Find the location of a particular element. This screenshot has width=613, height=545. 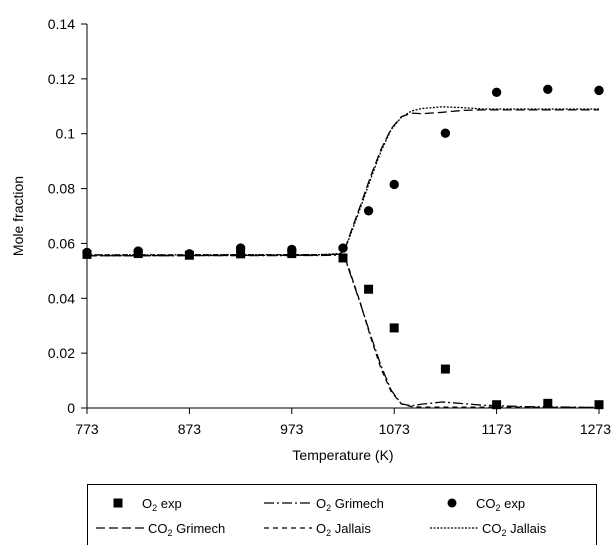

x-tick-label: 1173 is located at coordinates (497, 429).